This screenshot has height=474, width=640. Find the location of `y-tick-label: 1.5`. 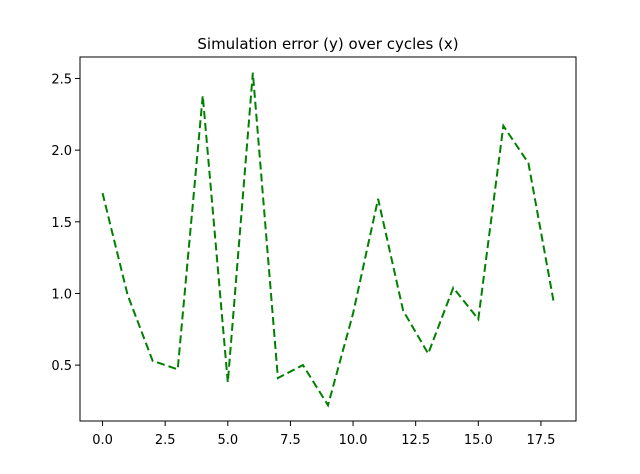

y-tick-label: 1.5 is located at coordinates (61, 223).